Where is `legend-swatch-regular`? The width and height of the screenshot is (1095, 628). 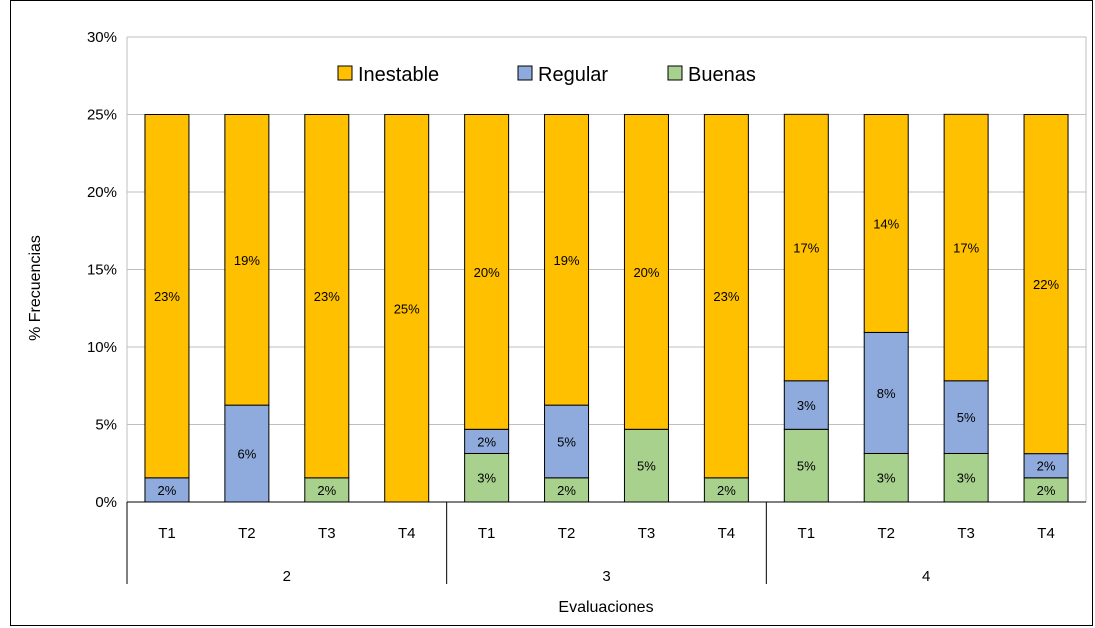 legend-swatch-regular is located at coordinates (525, 73).